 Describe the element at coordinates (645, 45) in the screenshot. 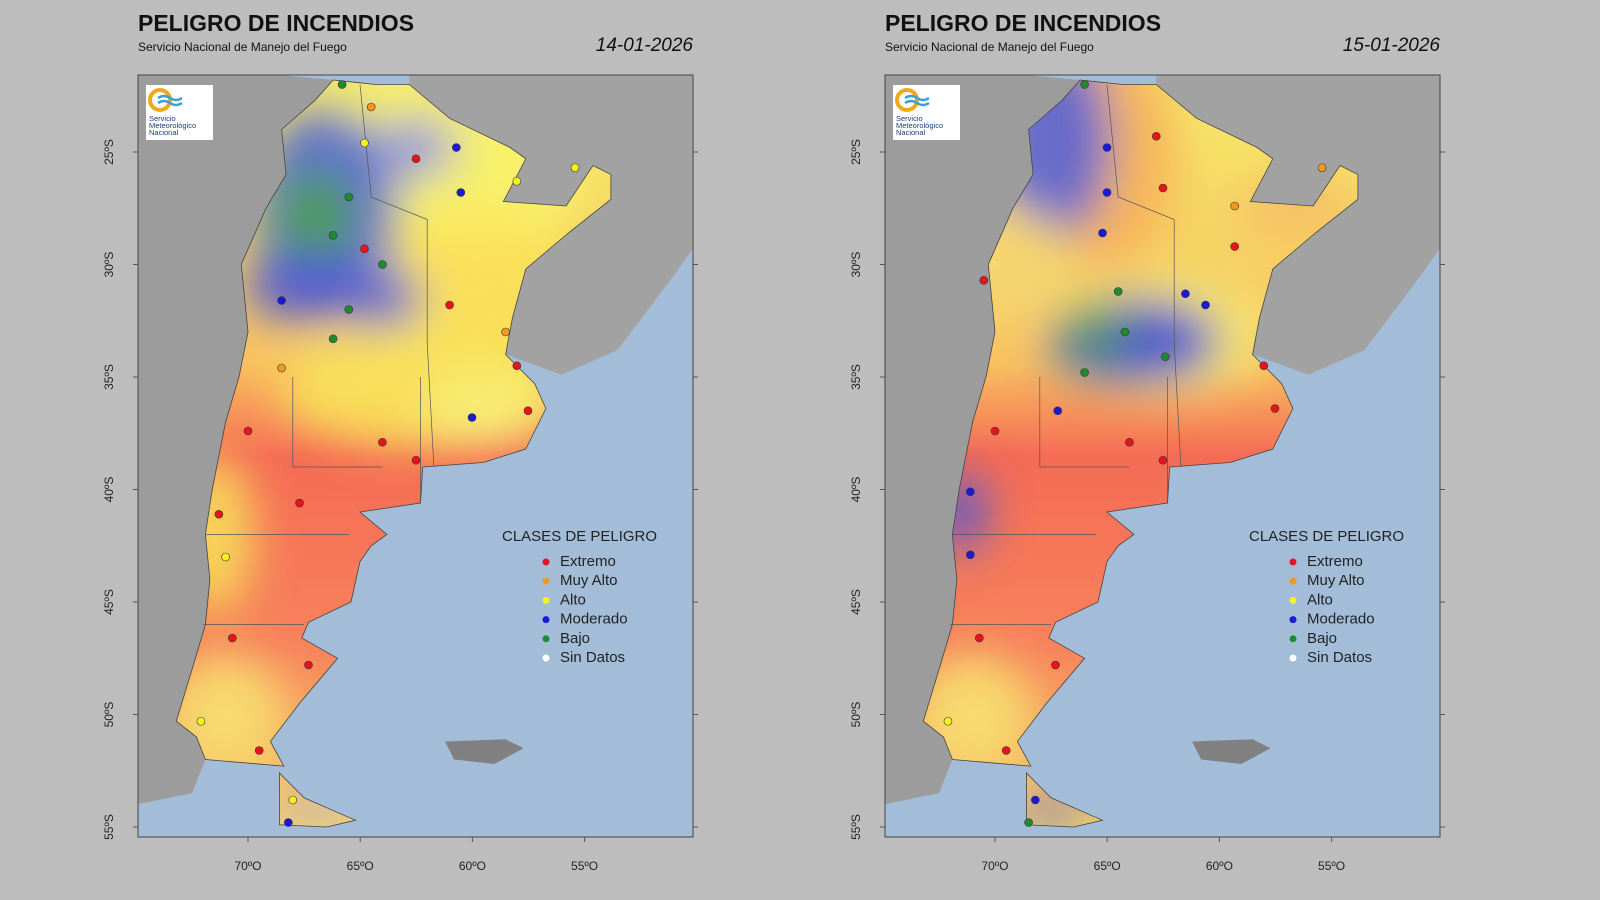

I see `map-date: 14-01-2026` at that location.